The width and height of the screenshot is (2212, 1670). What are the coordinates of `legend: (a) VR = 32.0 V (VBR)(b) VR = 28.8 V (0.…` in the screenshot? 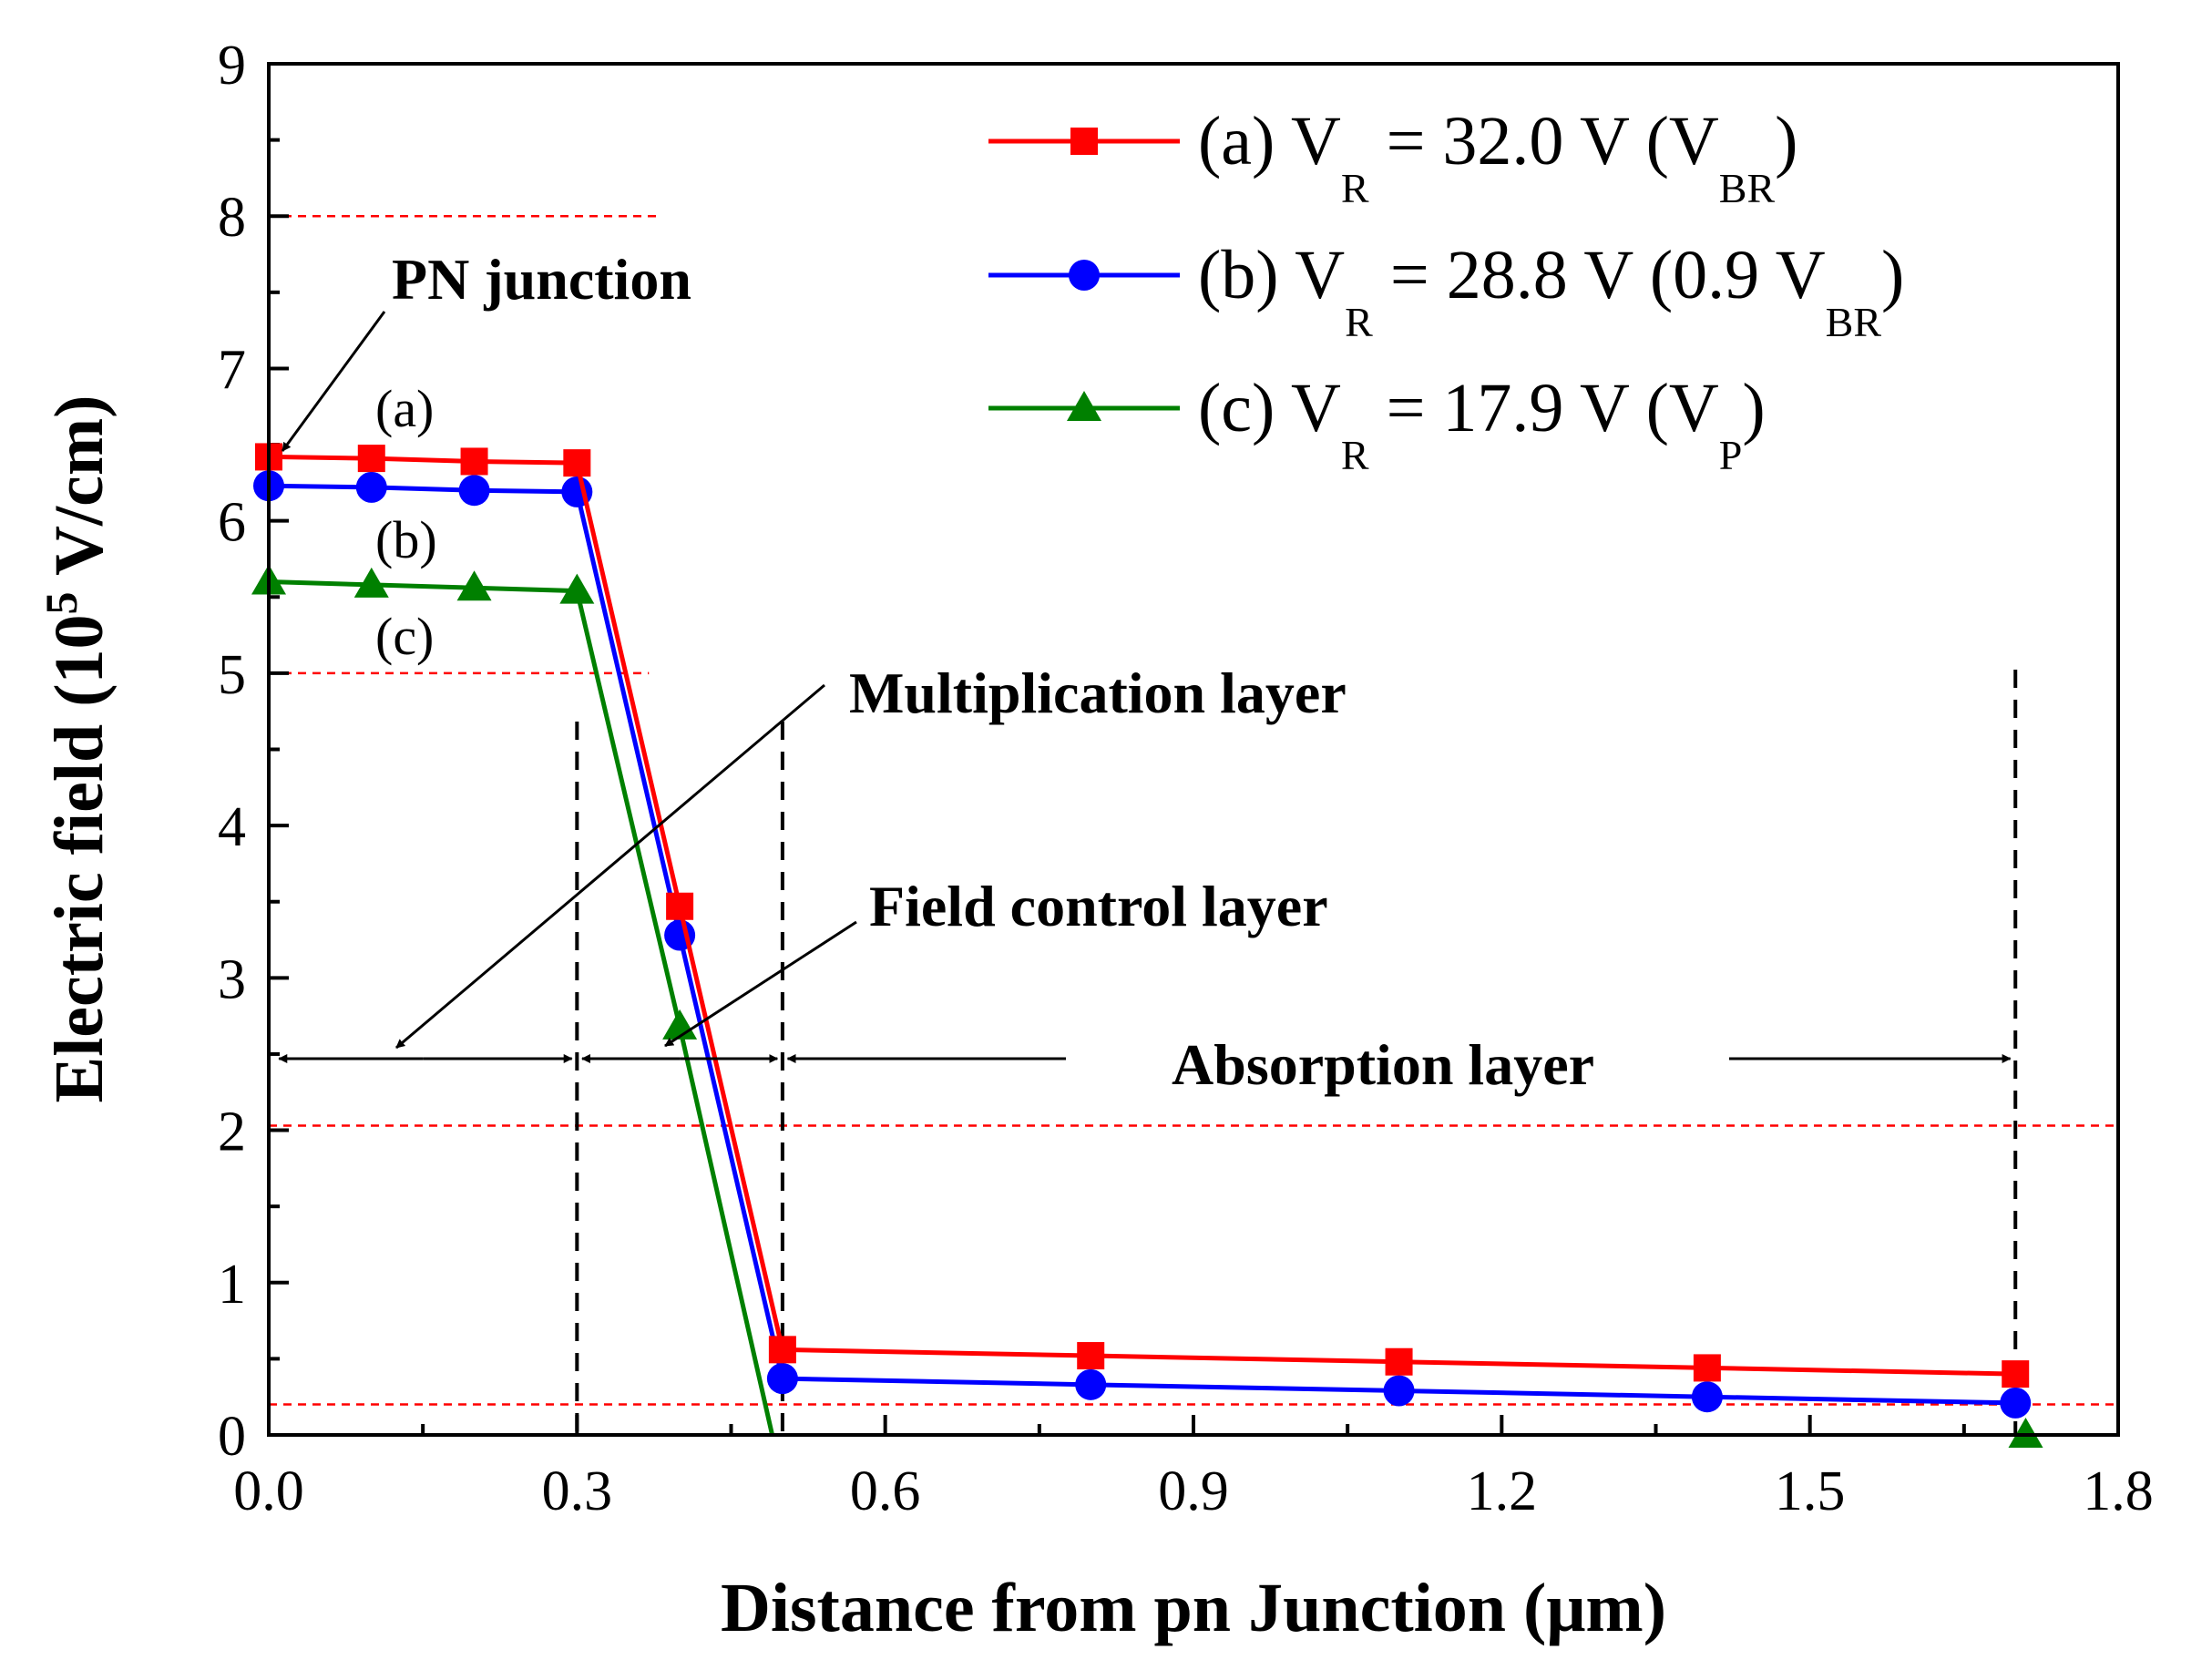 It's located at (1446, 290).